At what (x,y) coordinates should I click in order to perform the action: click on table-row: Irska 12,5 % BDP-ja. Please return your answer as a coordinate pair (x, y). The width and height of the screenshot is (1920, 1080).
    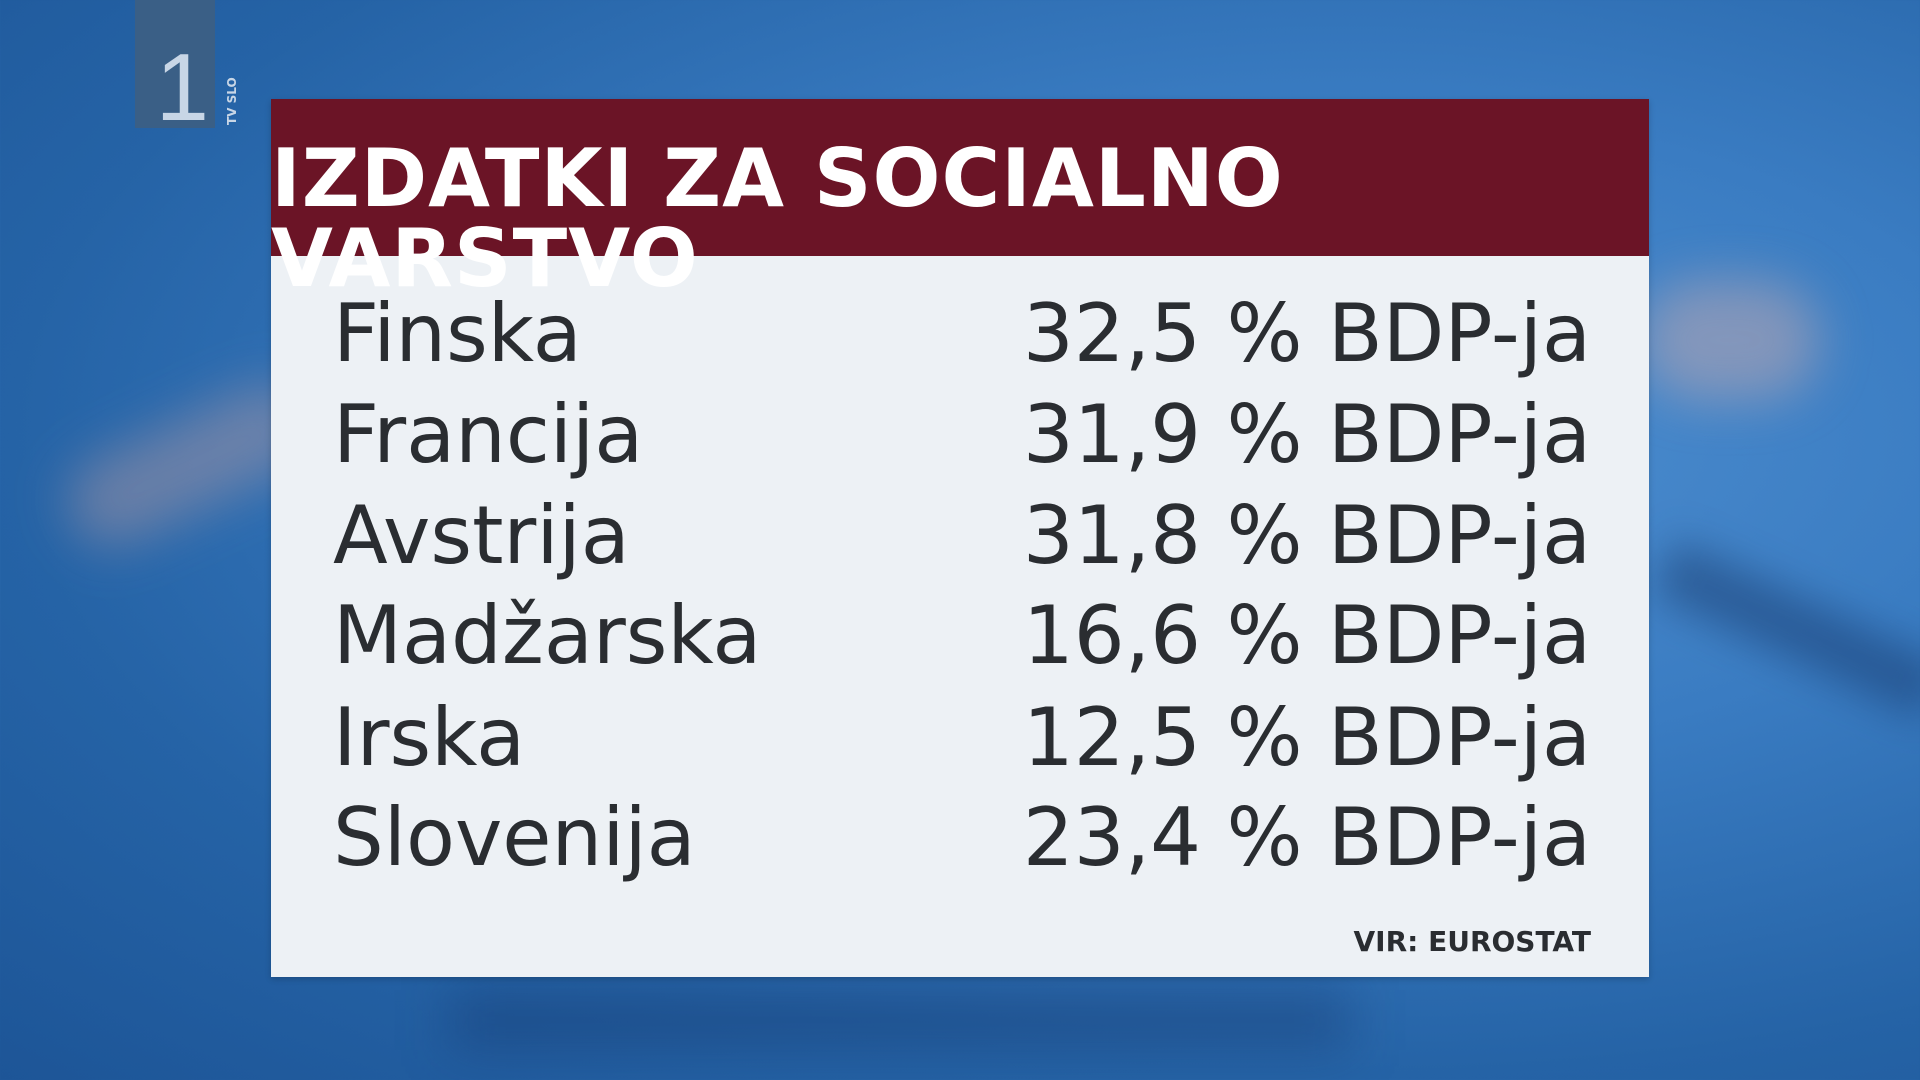
    Looking at the image, I should click on (962, 738).